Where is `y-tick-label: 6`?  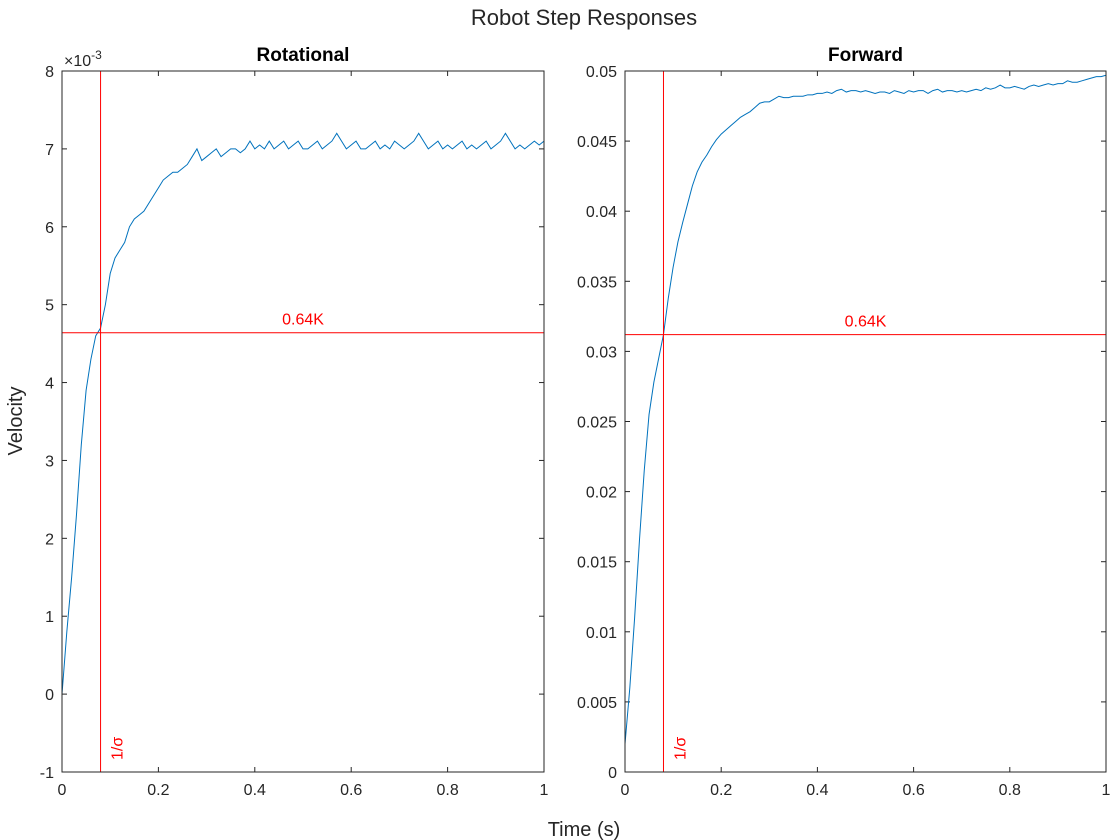 y-tick-label: 6 is located at coordinates (49, 228).